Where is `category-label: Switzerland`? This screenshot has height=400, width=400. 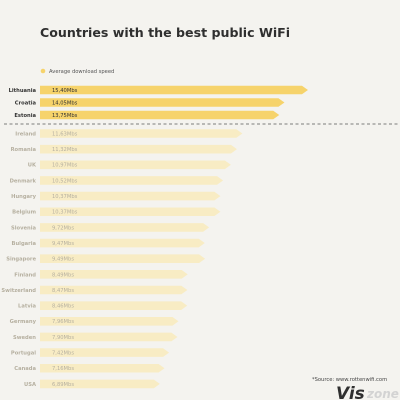
category-label: Switzerland is located at coordinates (18, 291).